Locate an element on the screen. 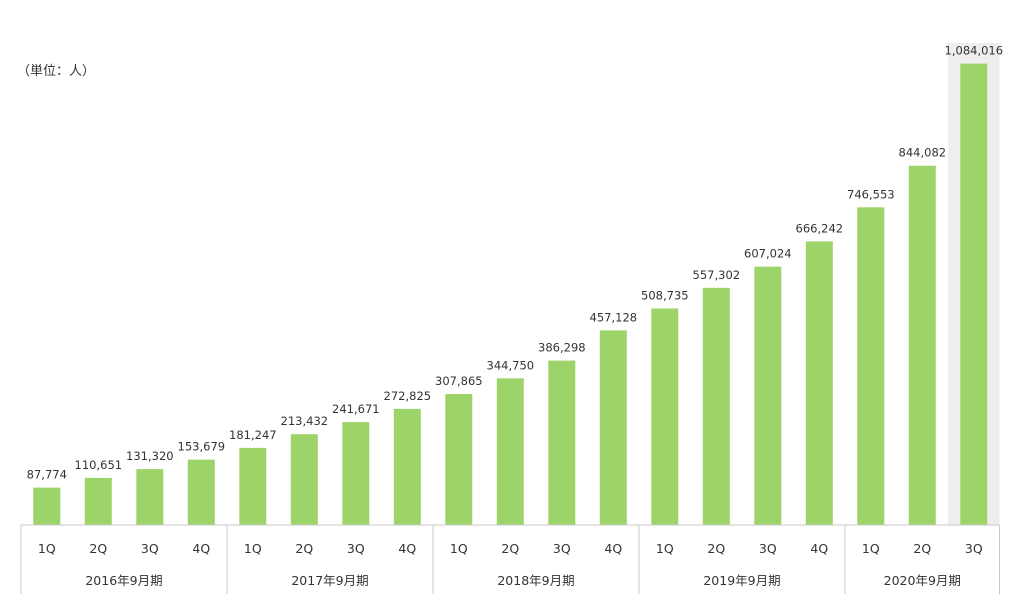 The width and height of the screenshot is (1024, 615). data-label: 607,024 is located at coordinates (768, 254).